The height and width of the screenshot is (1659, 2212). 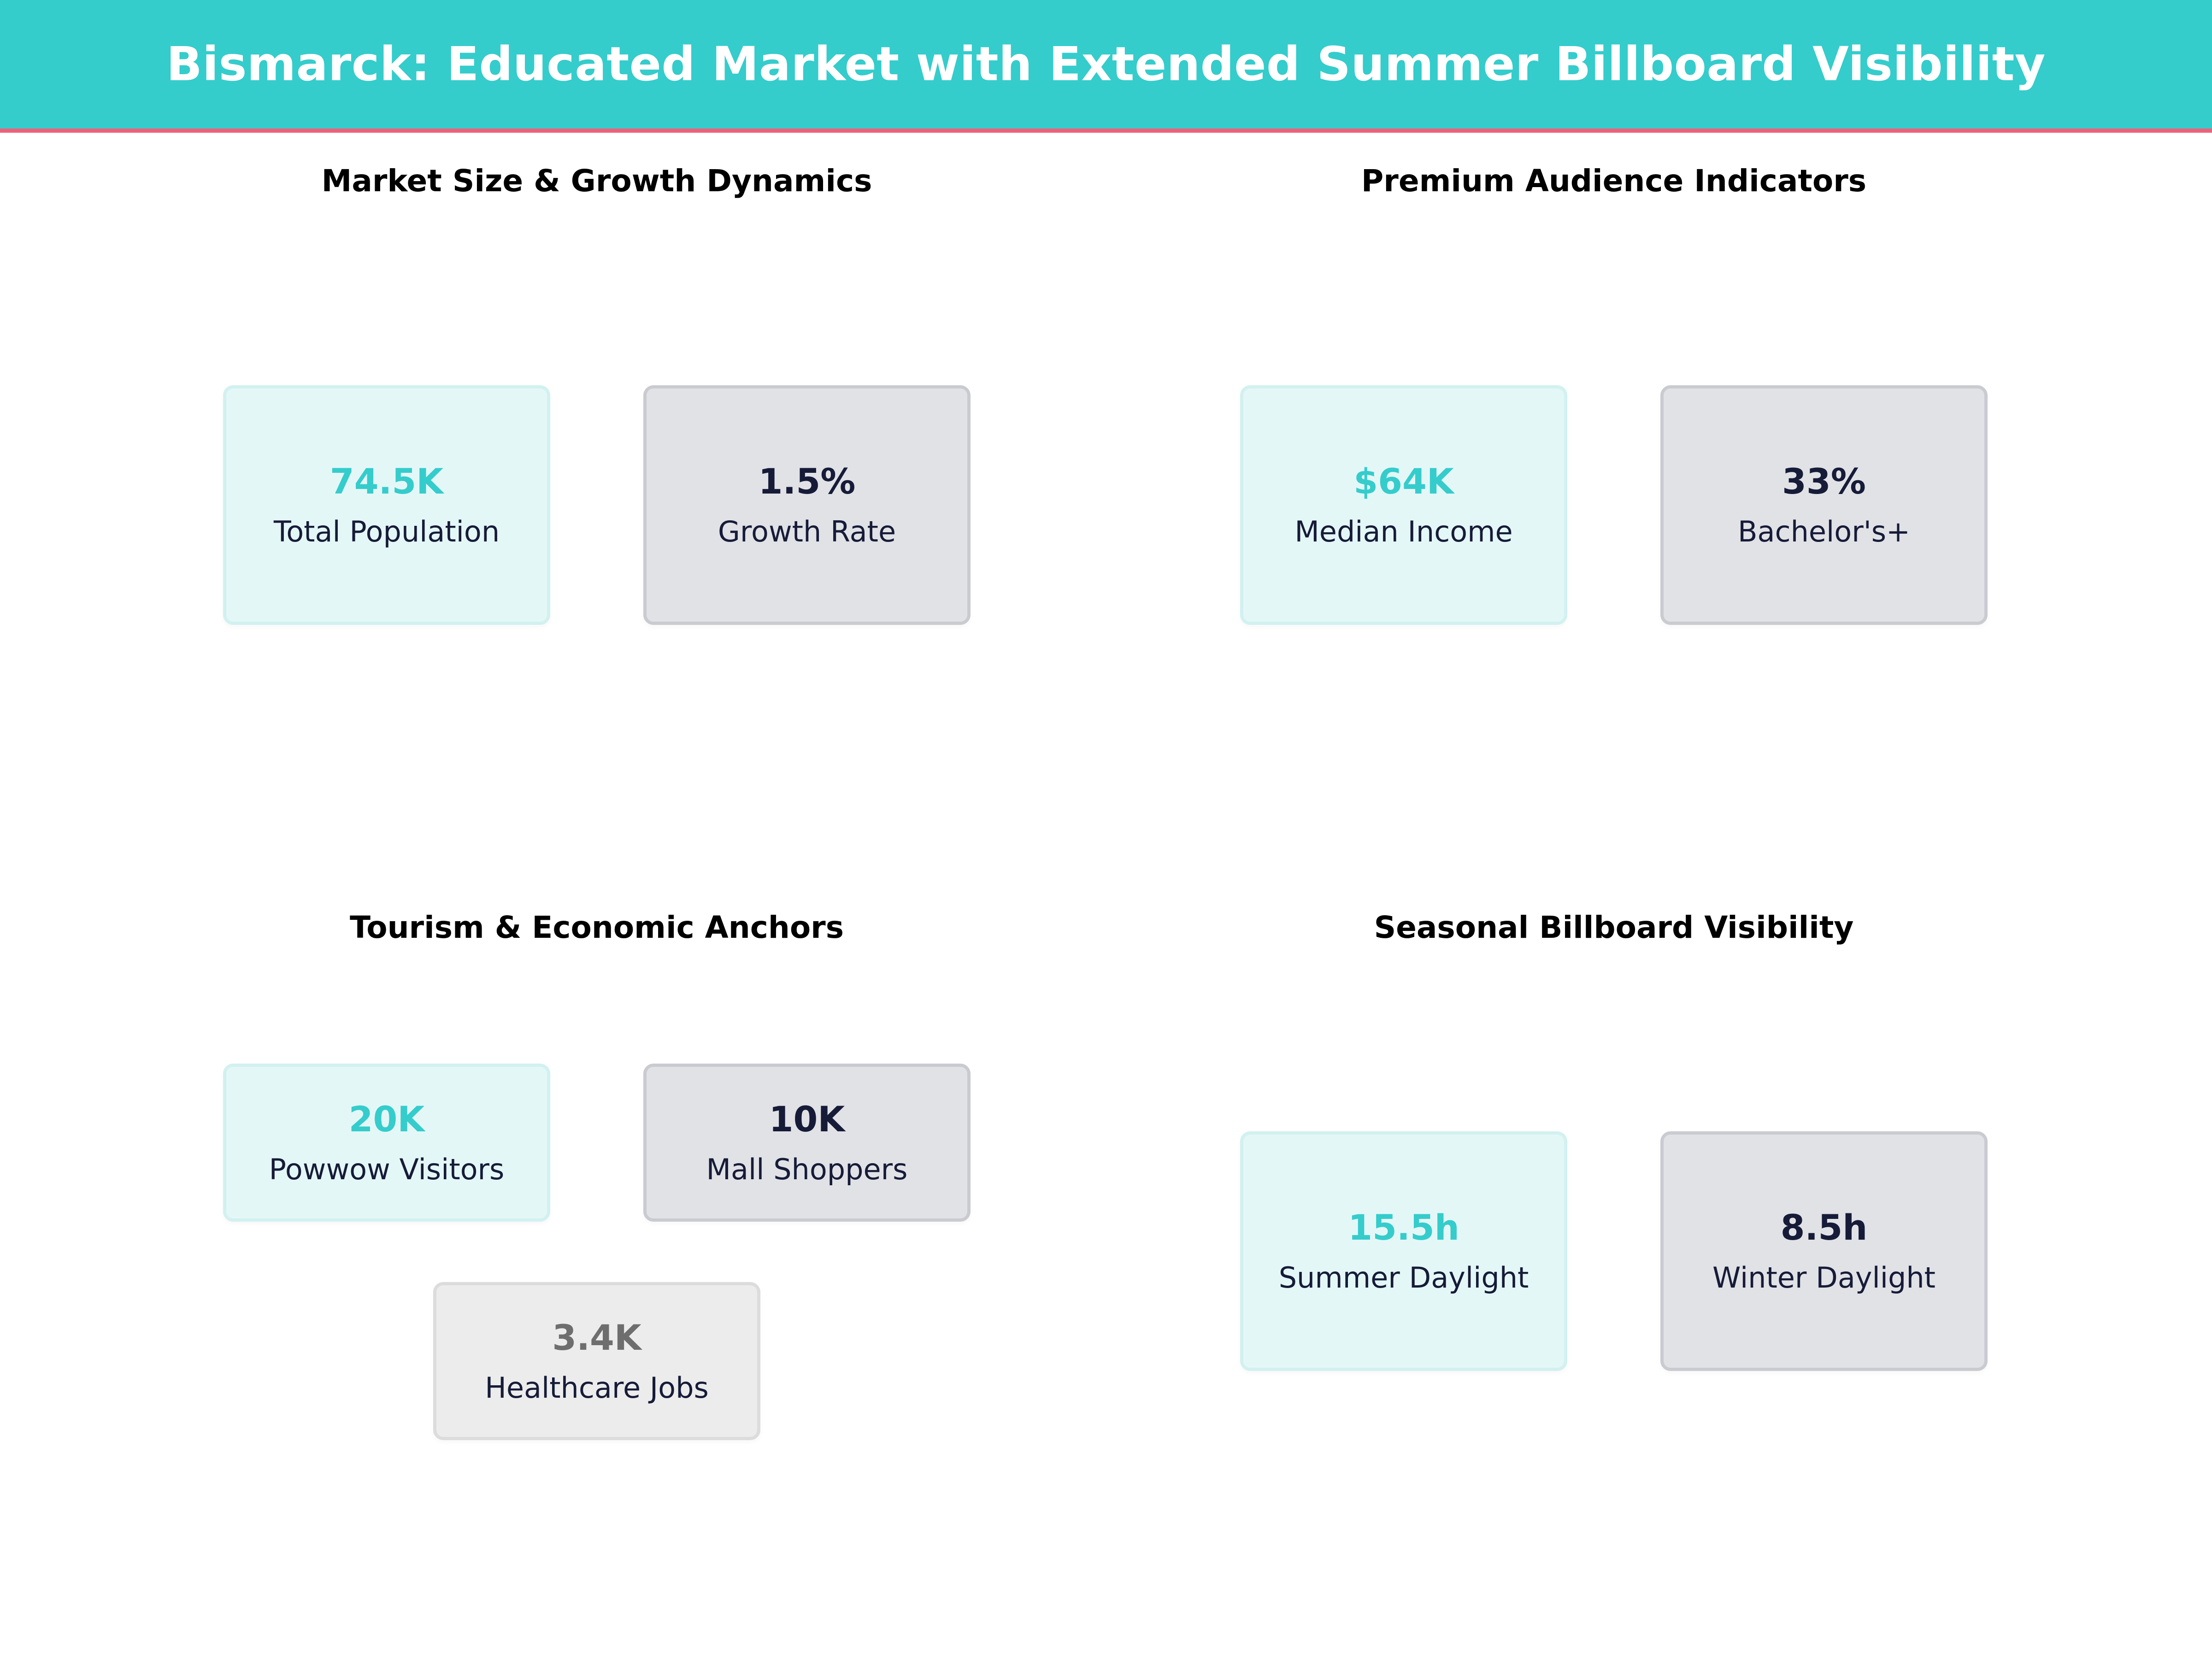 What do you see at coordinates (1403, 481) in the screenshot?
I see `metric-value: $64K` at bounding box center [1403, 481].